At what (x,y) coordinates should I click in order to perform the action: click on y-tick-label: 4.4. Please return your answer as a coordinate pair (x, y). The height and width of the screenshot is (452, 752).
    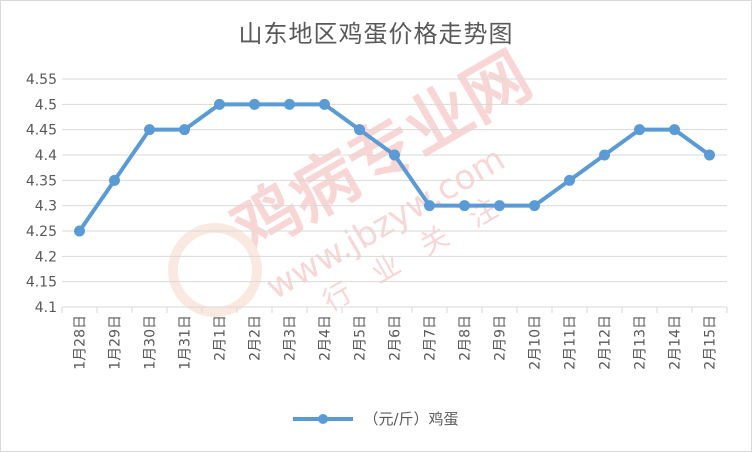
    Looking at the image, I should click on (46, 156).